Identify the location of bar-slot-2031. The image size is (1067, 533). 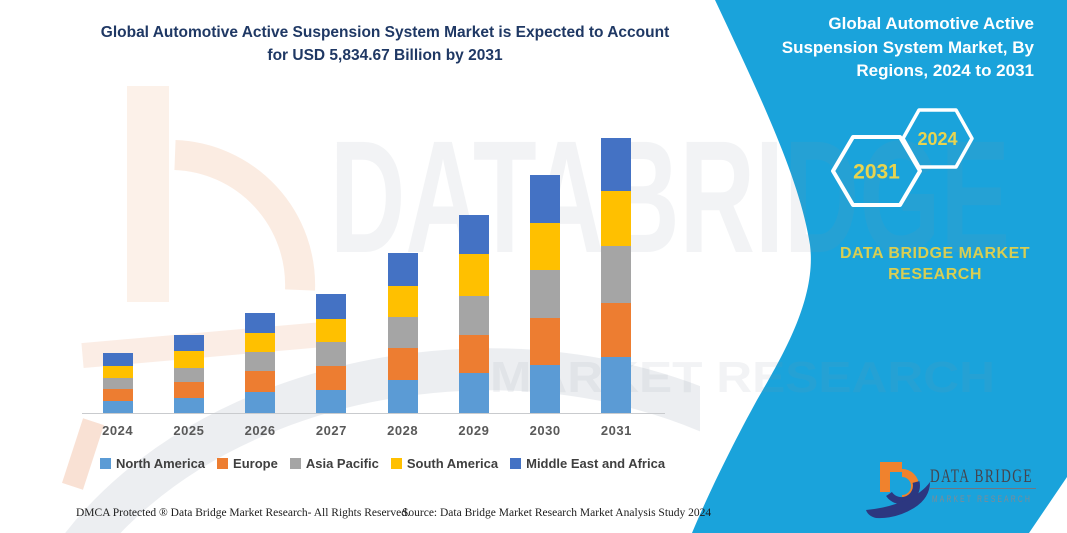
(616, 271).